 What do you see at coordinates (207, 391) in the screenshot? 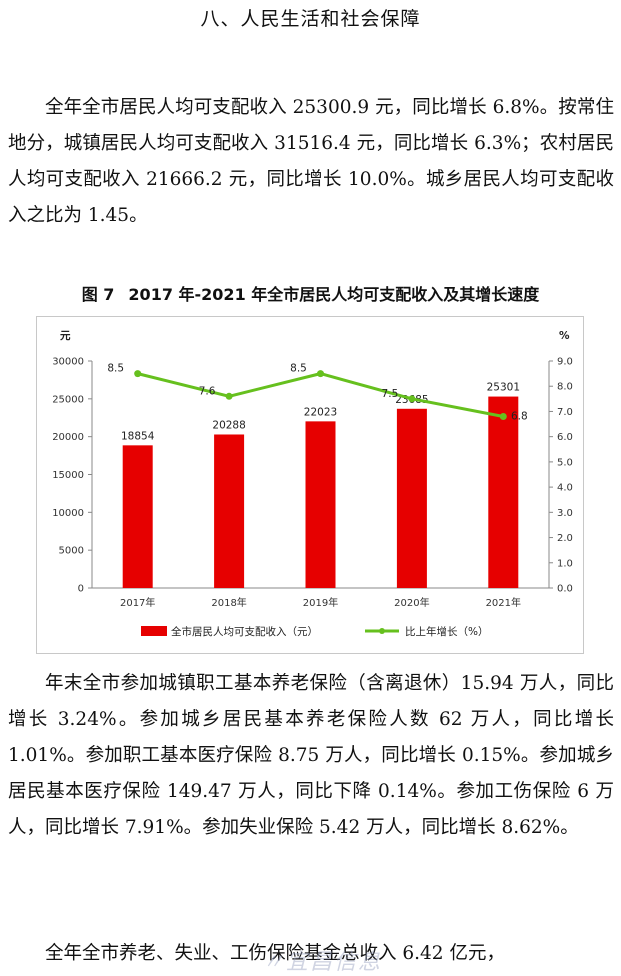
I see `growth-point-label: 7.6` at bounding box center [207, 391].